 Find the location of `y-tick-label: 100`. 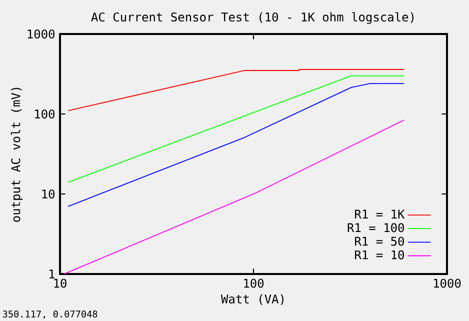

y-tick-label: 100 is located at coordinates (45, 114).